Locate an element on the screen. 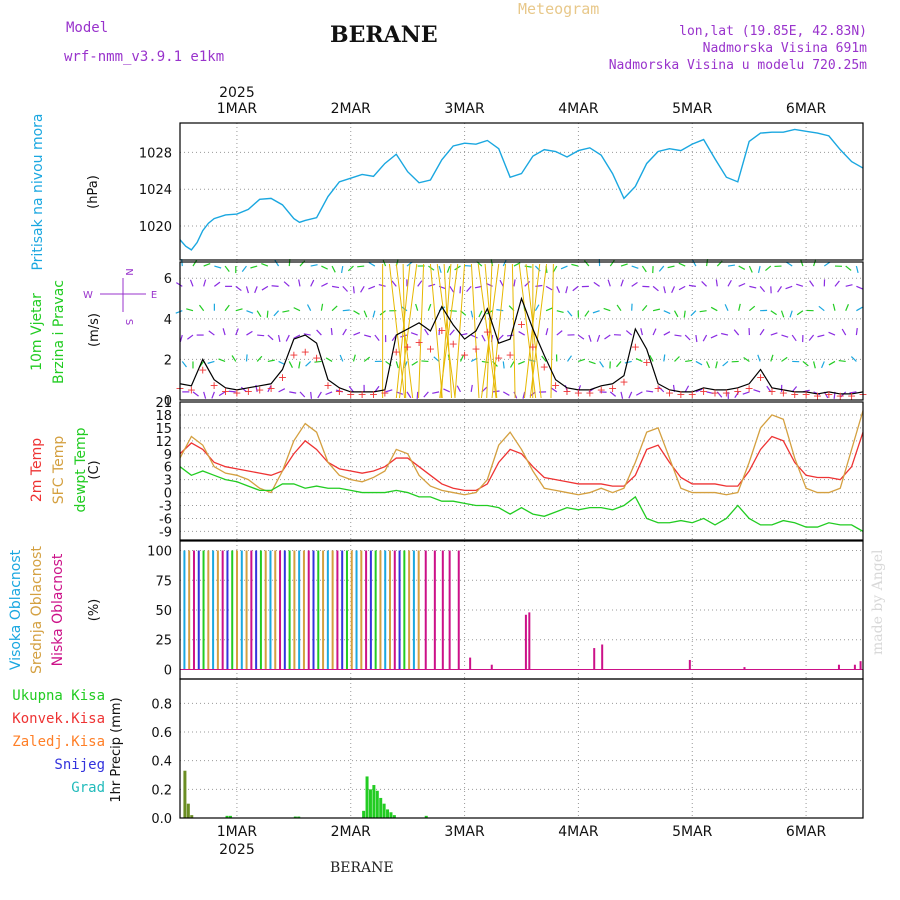  cloud-tick-0: 0 is located at coordinates (168, 670).